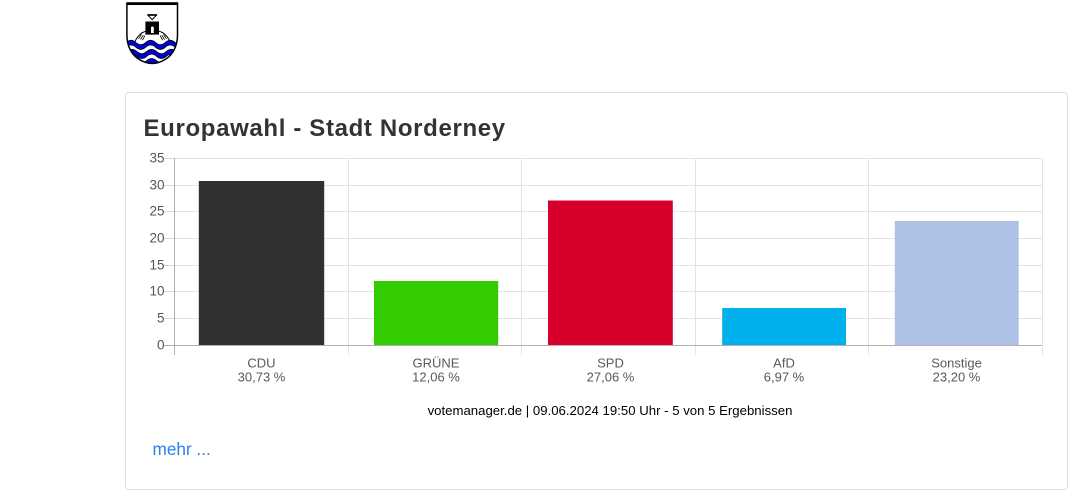 Image resolution: width=1080 pixels, height=501 pixels. What do you see at coordinates (161, 318) in the screenshot?
I see `svg-text: 5` at bounding box center [161, 318].